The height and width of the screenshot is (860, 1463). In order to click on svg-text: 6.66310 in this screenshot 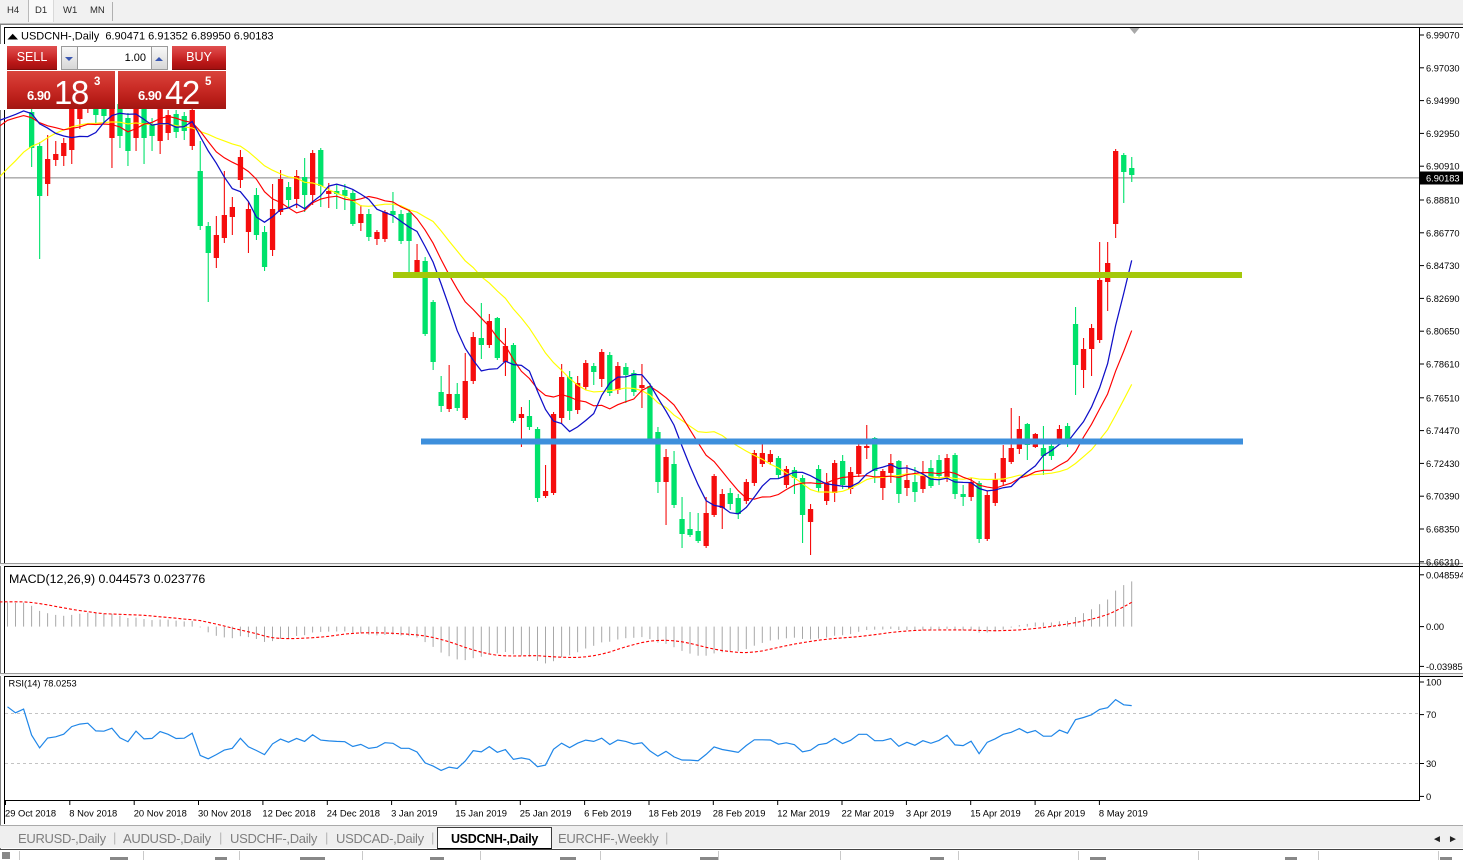, I will do `click(1443, 562)`.